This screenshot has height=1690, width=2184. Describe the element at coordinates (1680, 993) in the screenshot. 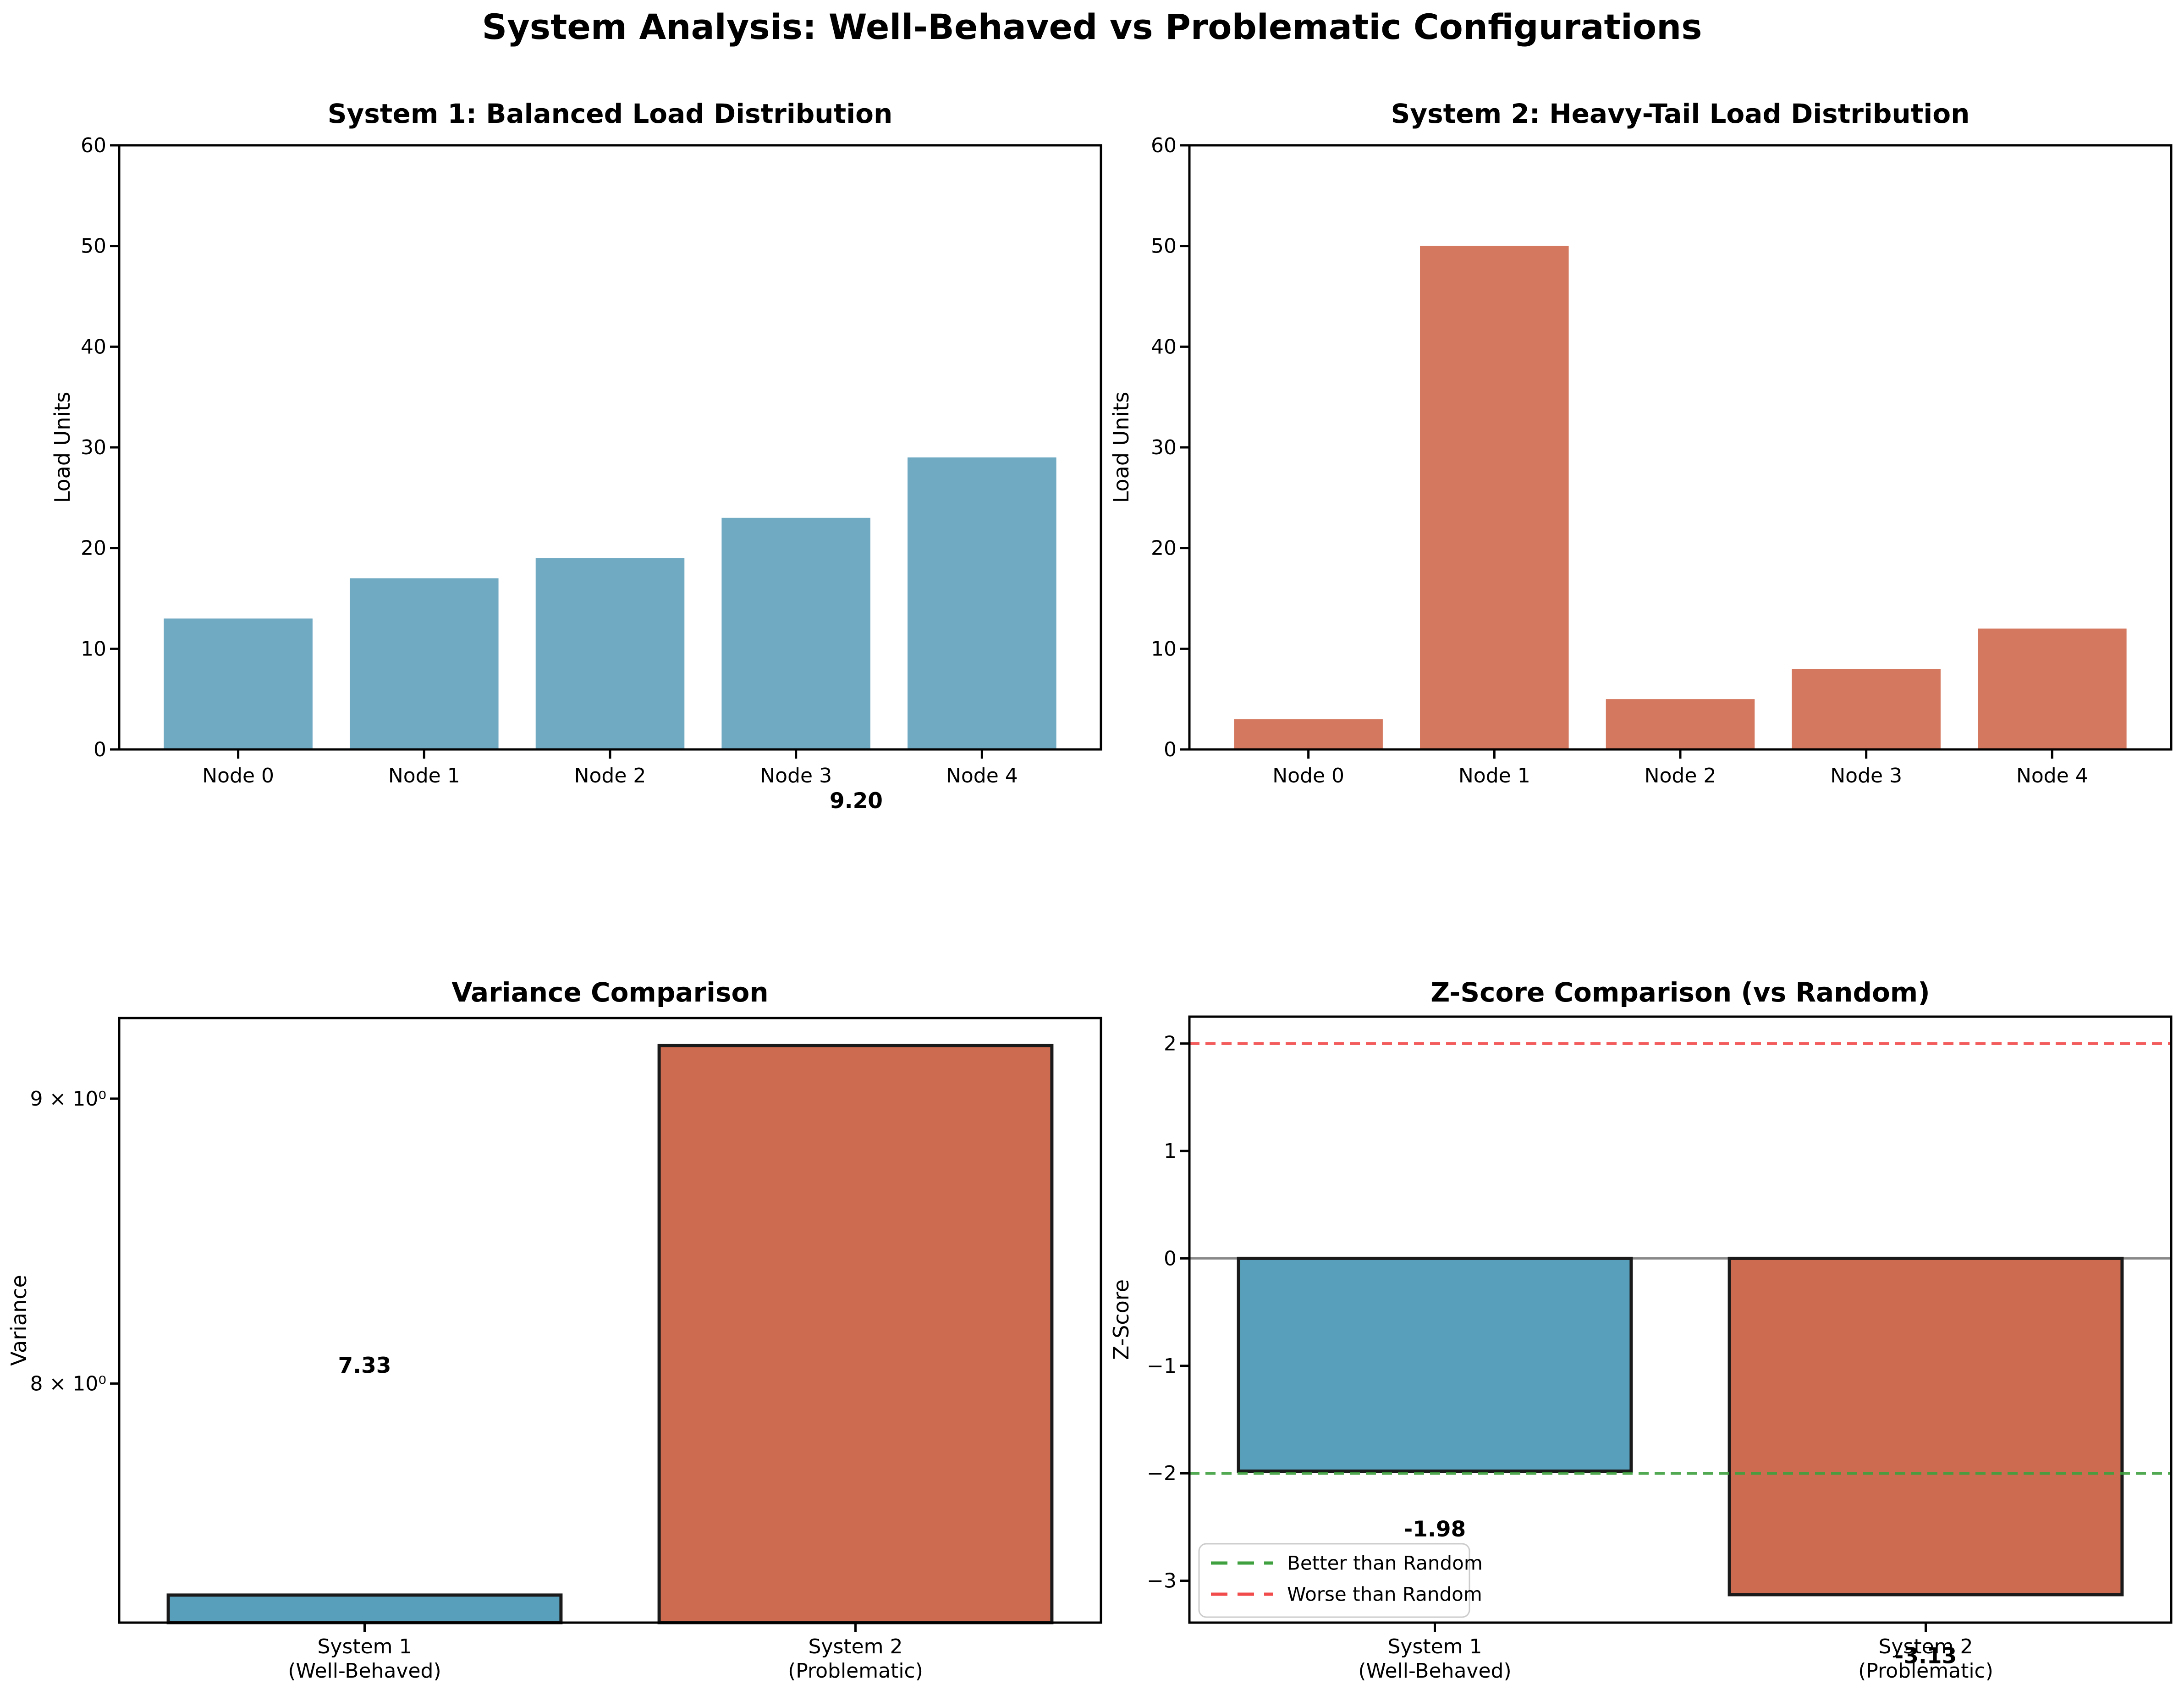

I see `chart-title-zscore: Z-Score Comparison (vs Random)` at that location.